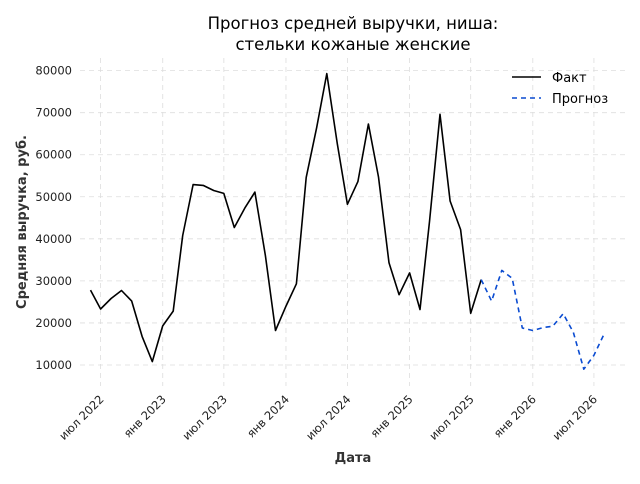 The height and width of the screenshot is (484, 640). I want to click on legend-label: Прогноз, so click(580, 99).